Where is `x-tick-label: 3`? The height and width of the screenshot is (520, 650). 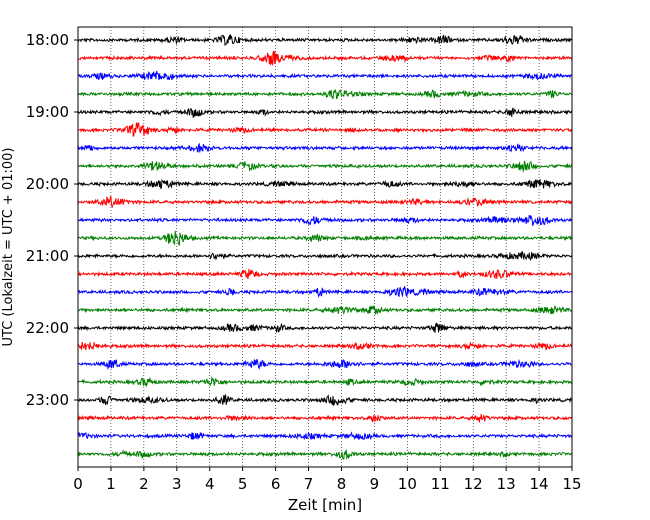 x-tick-label: 3 is located at coordinates (177, 484).